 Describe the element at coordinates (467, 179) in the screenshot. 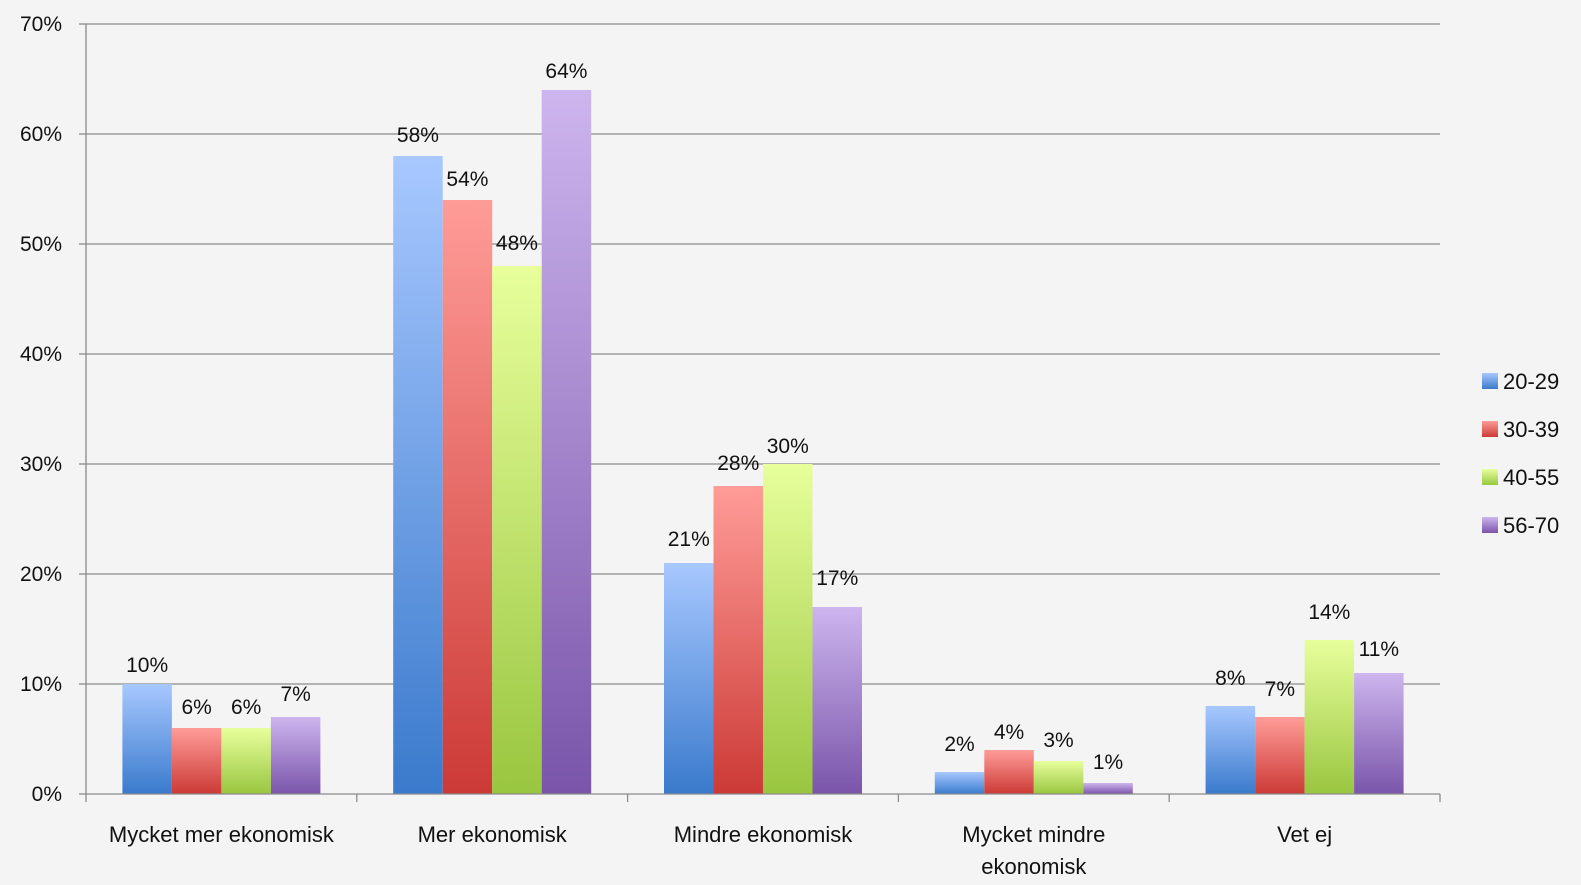

I see `data-label: 54%` at that location.